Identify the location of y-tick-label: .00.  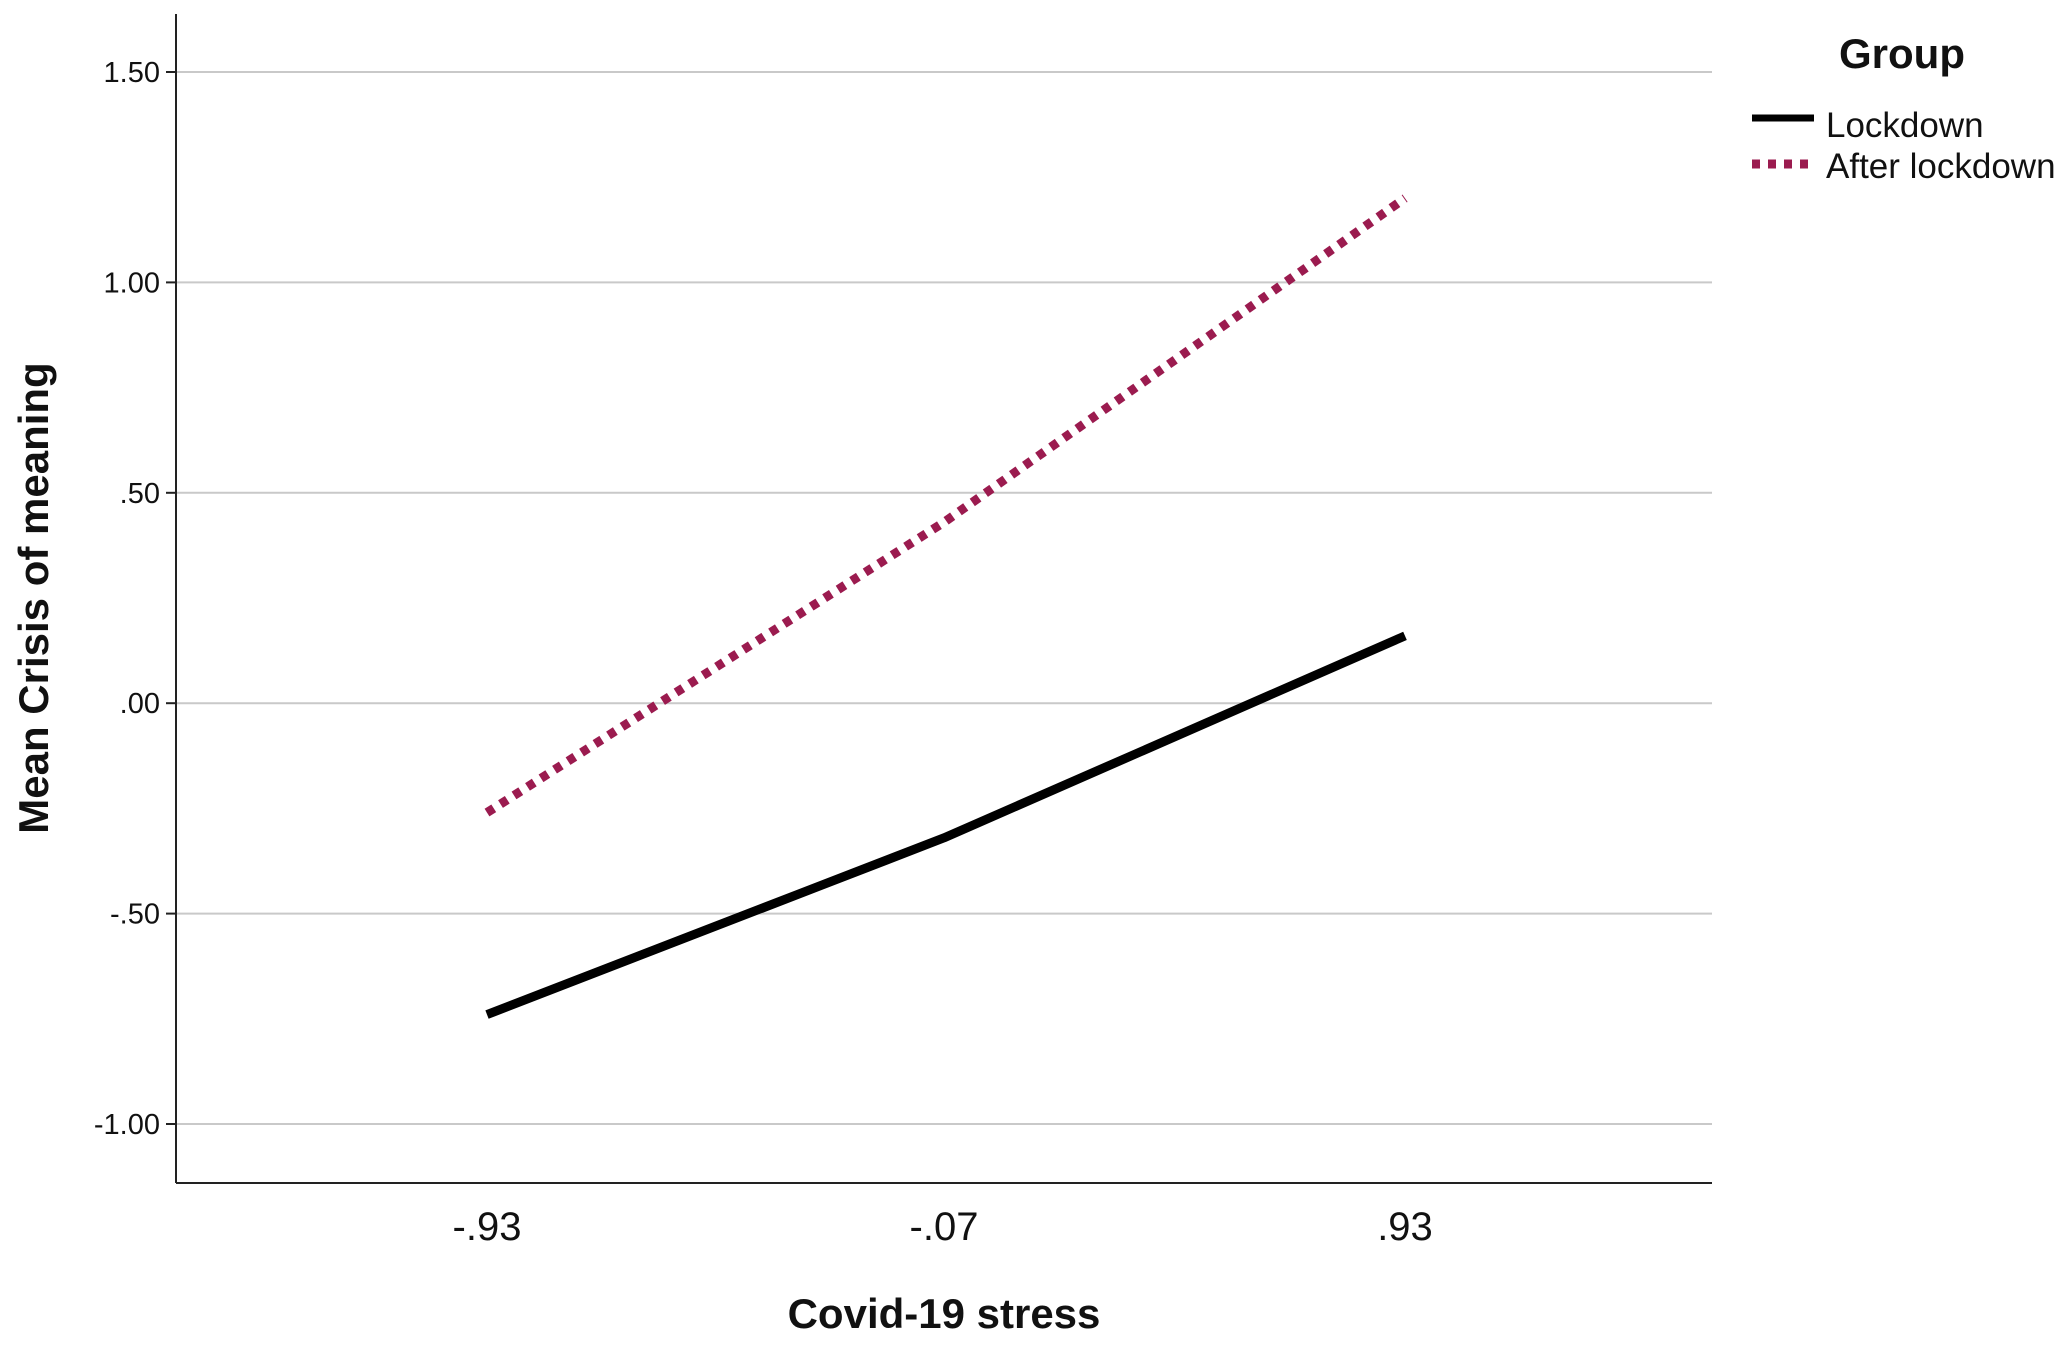
(140, 704).